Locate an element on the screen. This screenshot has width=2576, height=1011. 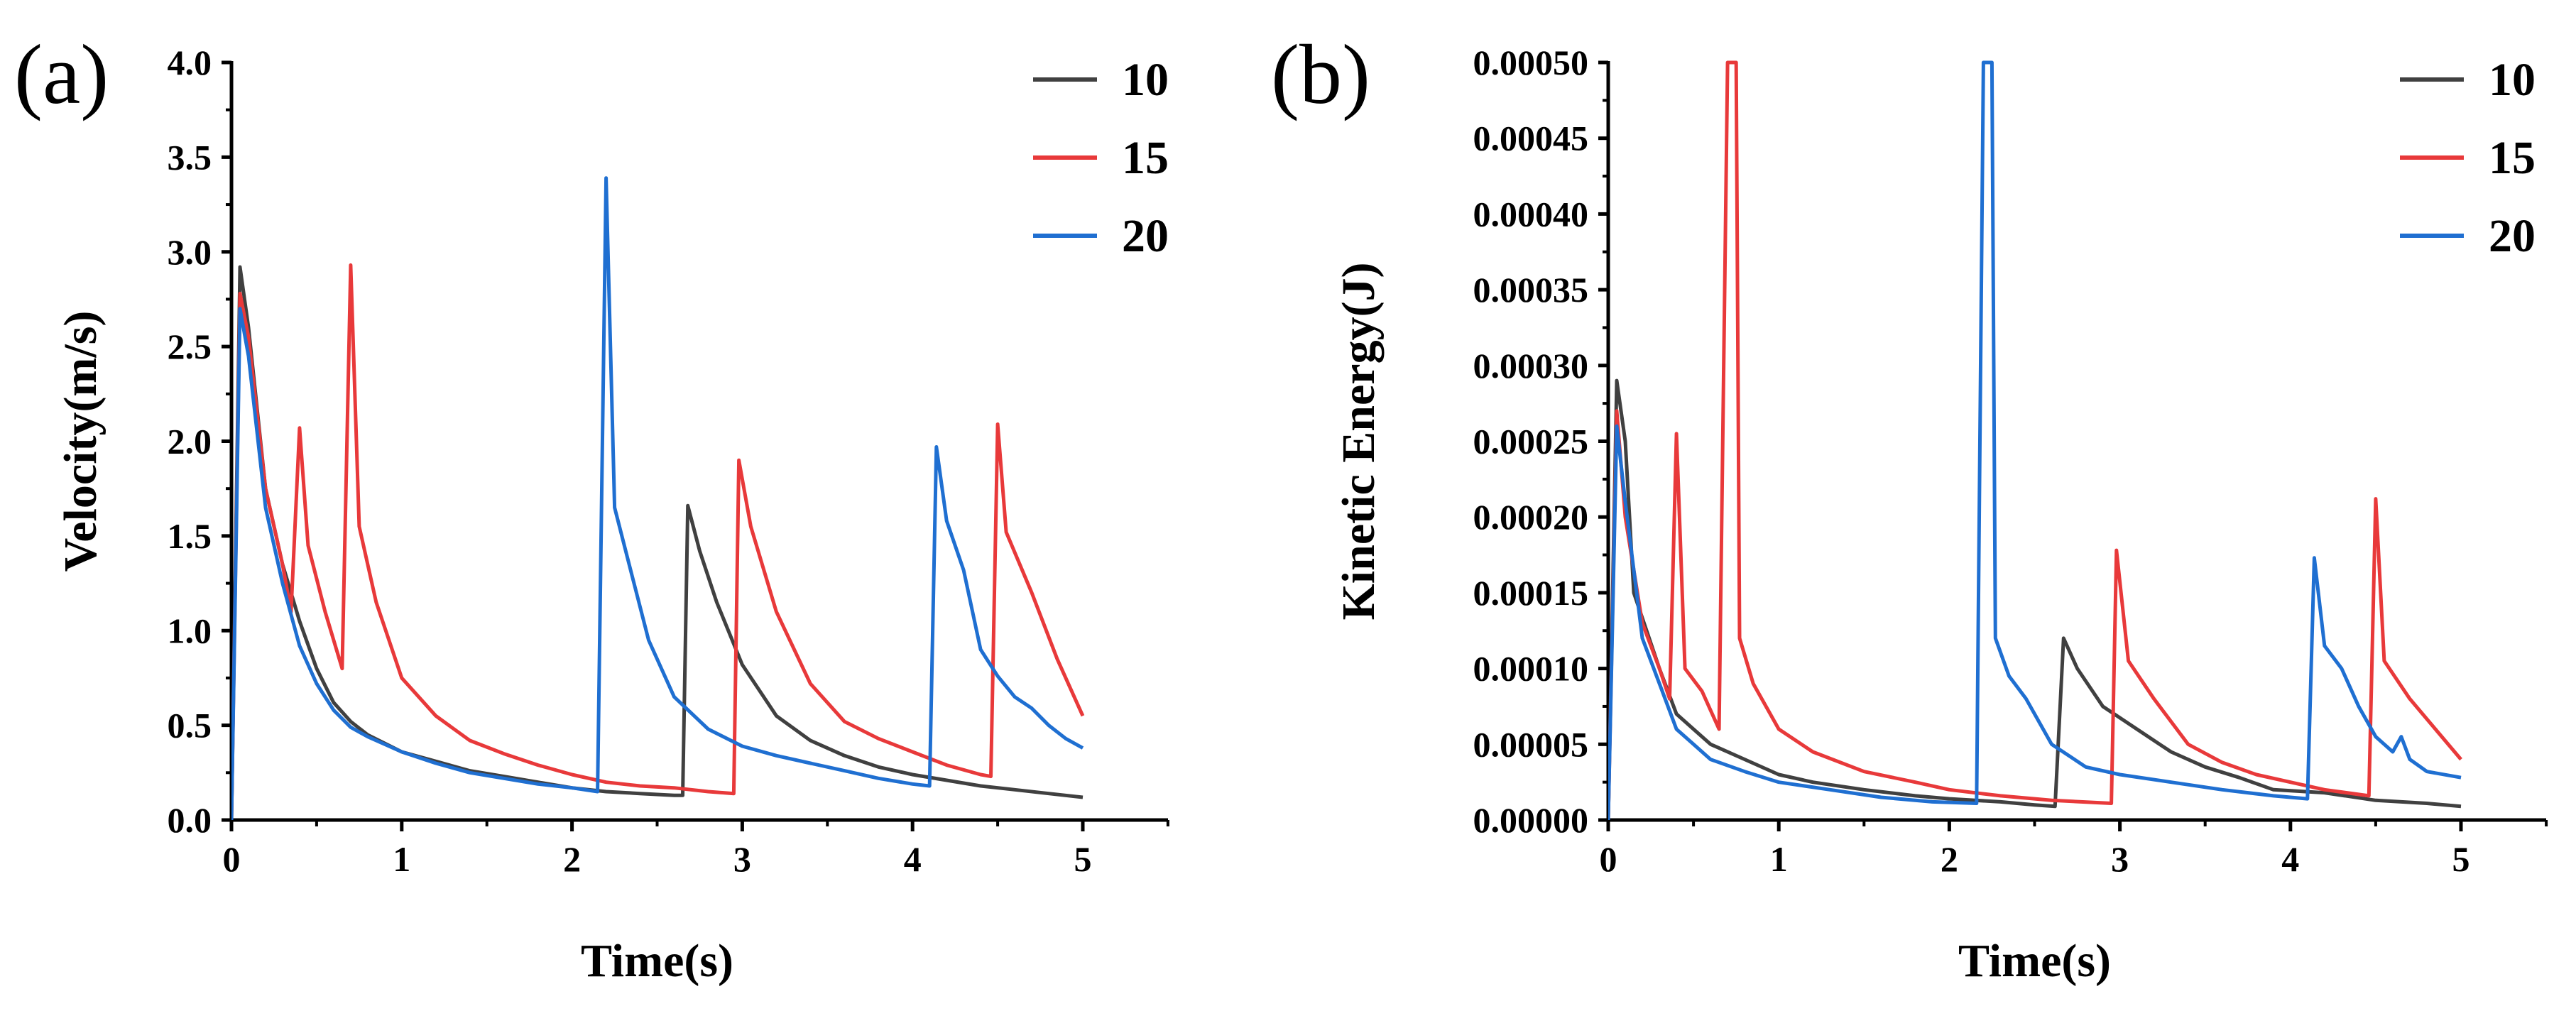
y-tick-label: 1.5 is located at coordinates (190, 536).